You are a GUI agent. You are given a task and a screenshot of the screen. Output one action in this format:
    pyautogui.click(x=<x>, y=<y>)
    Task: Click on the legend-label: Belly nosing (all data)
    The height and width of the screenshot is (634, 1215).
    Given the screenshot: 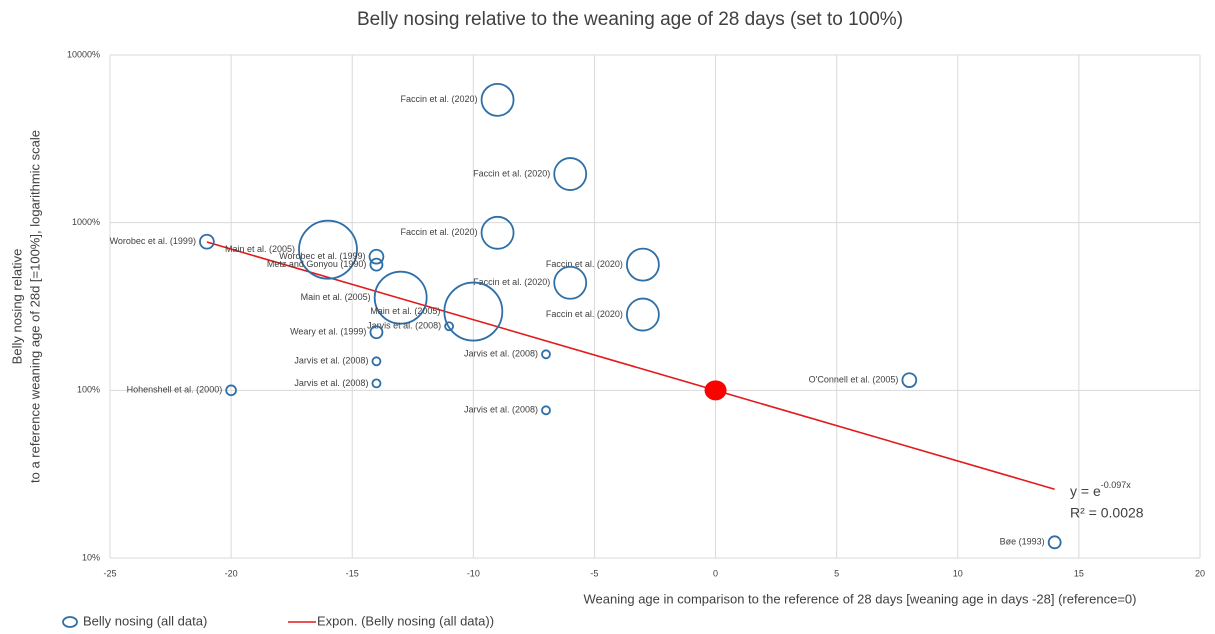 What is the action you would take?
    pyautogui.click(x=145, y=620)
    